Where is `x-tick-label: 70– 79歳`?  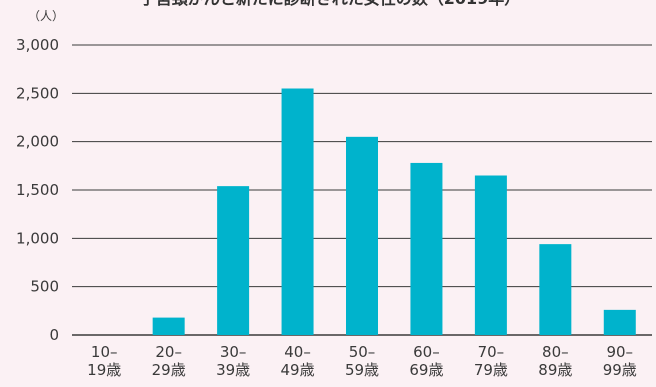
x-tick-label: 70– 79歳 is located at coordinates (491, 361).